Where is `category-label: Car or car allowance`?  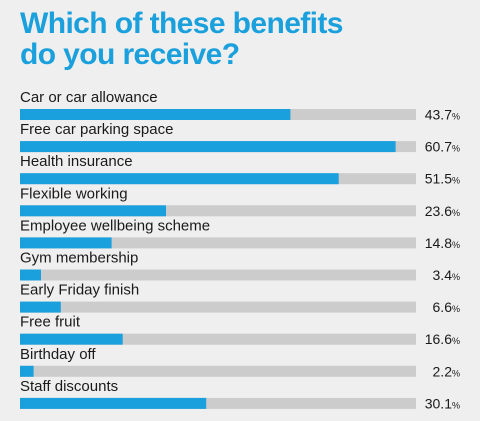 category-label: Car or car allowance is located at coordinates (89, 97).